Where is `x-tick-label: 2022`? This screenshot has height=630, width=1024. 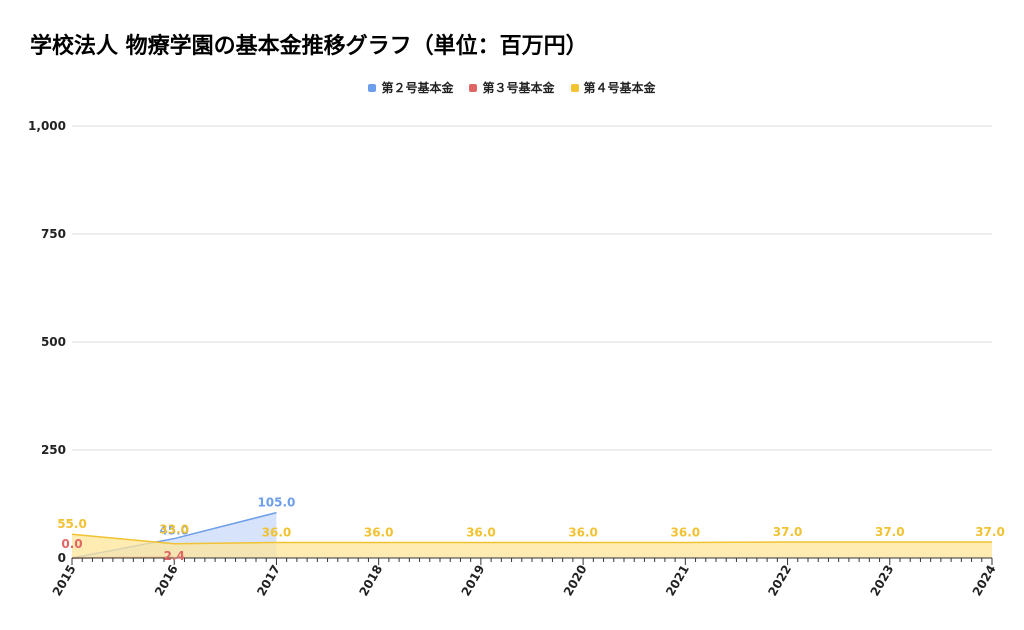 x-tick-label: 2022 is located at coordinates (779, 581).